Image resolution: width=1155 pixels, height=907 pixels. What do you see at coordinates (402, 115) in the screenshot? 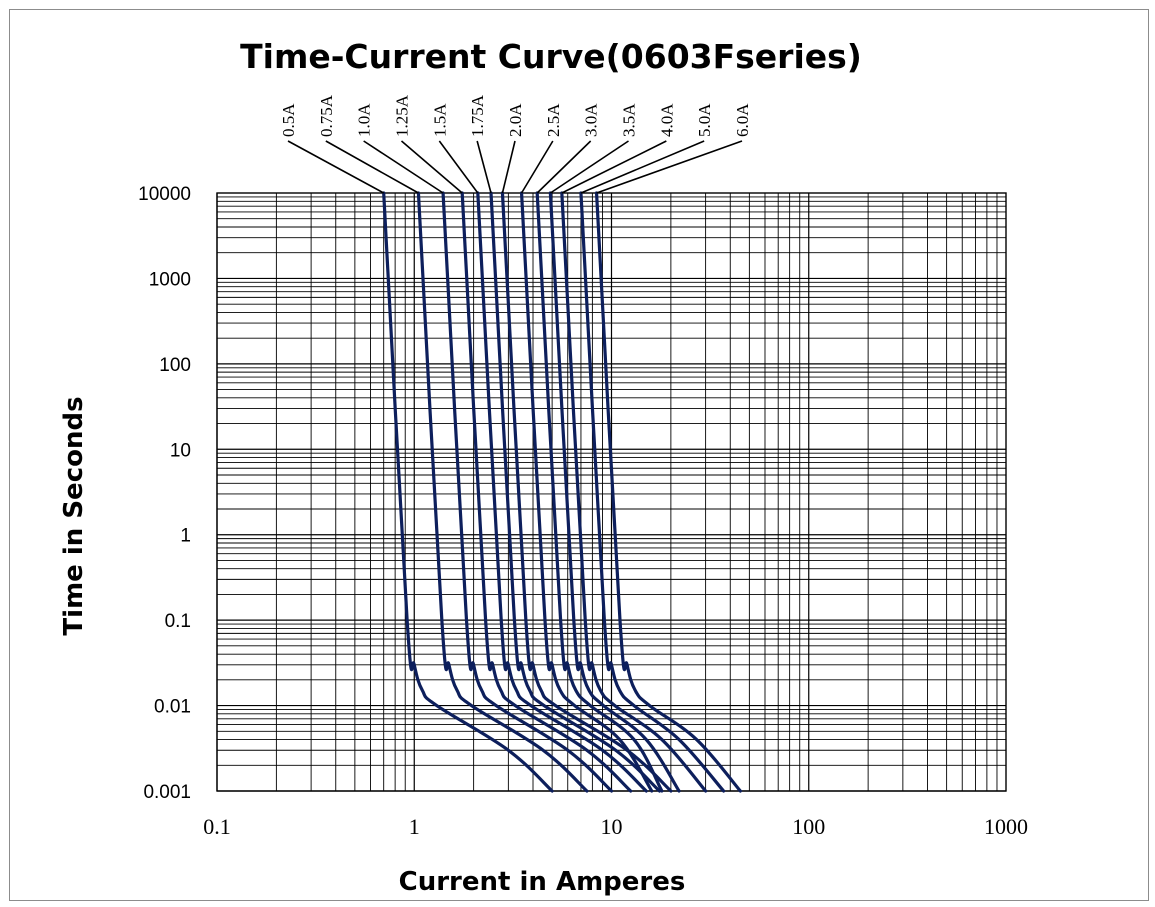
I see `legend-label: 1.25A` at bounding box center [402, 115].